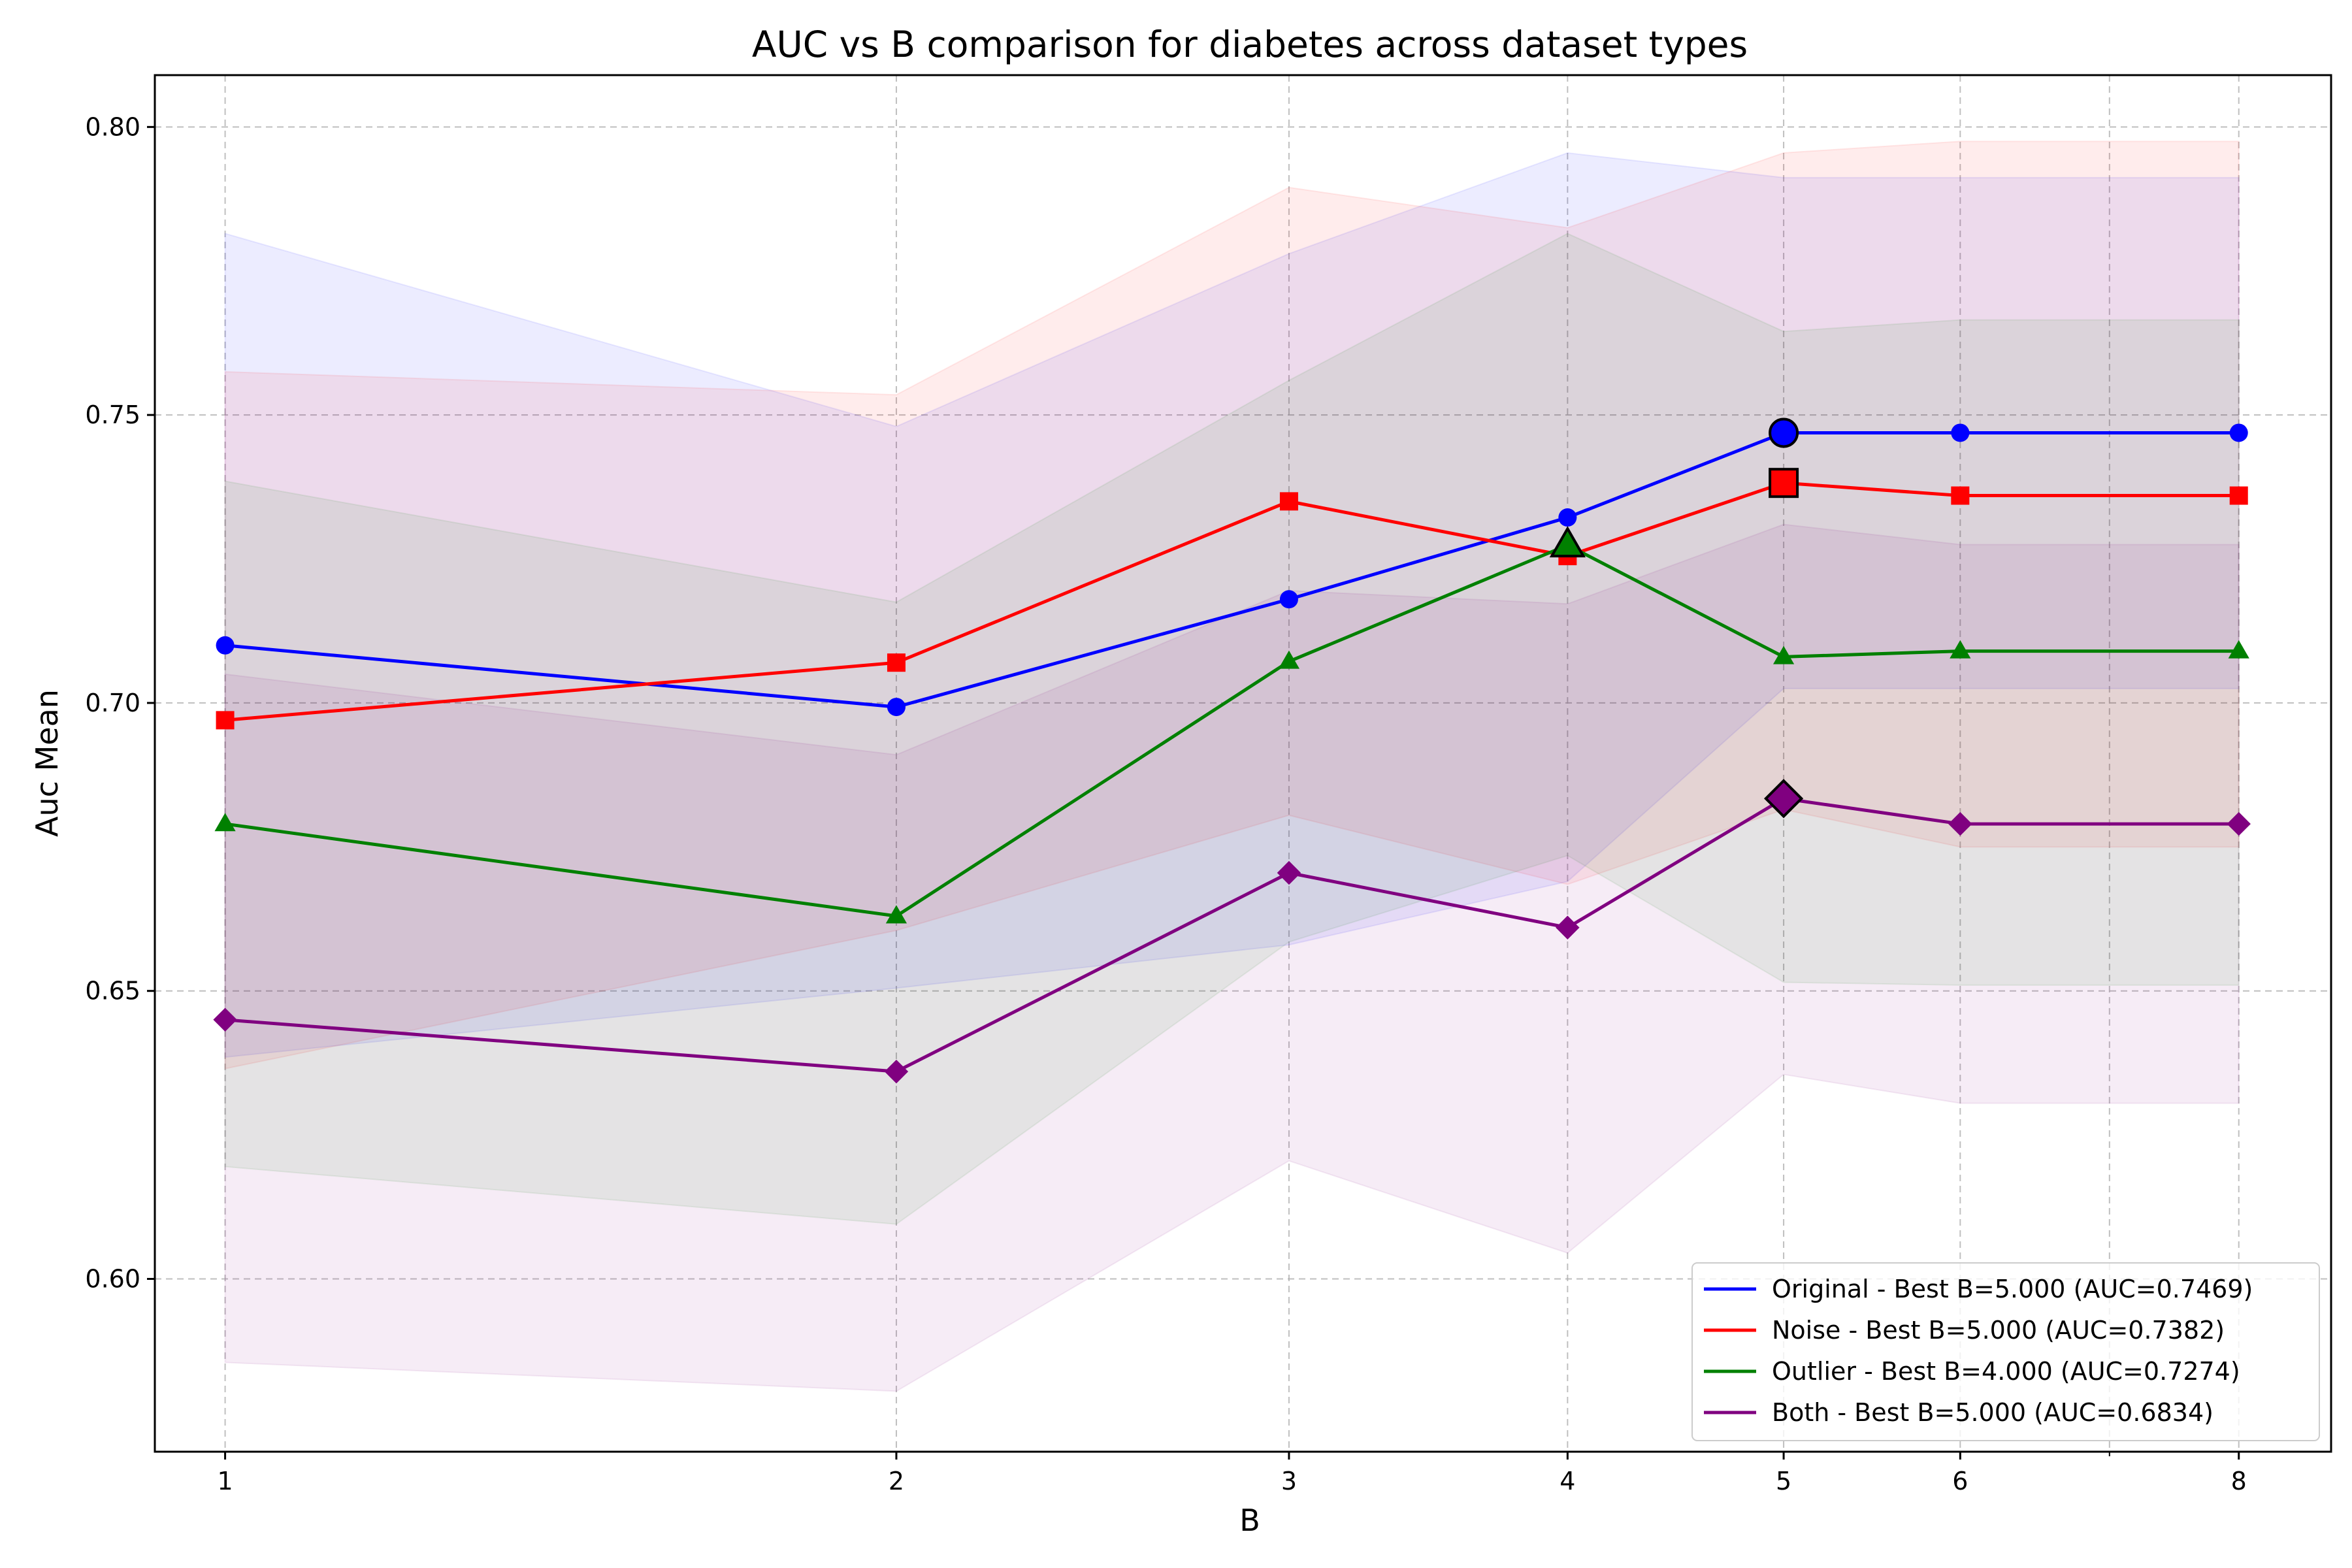  Describe the element at coordinates (112, 414) in the screenshot. I see `y-tick-label: 0.75` at that location.